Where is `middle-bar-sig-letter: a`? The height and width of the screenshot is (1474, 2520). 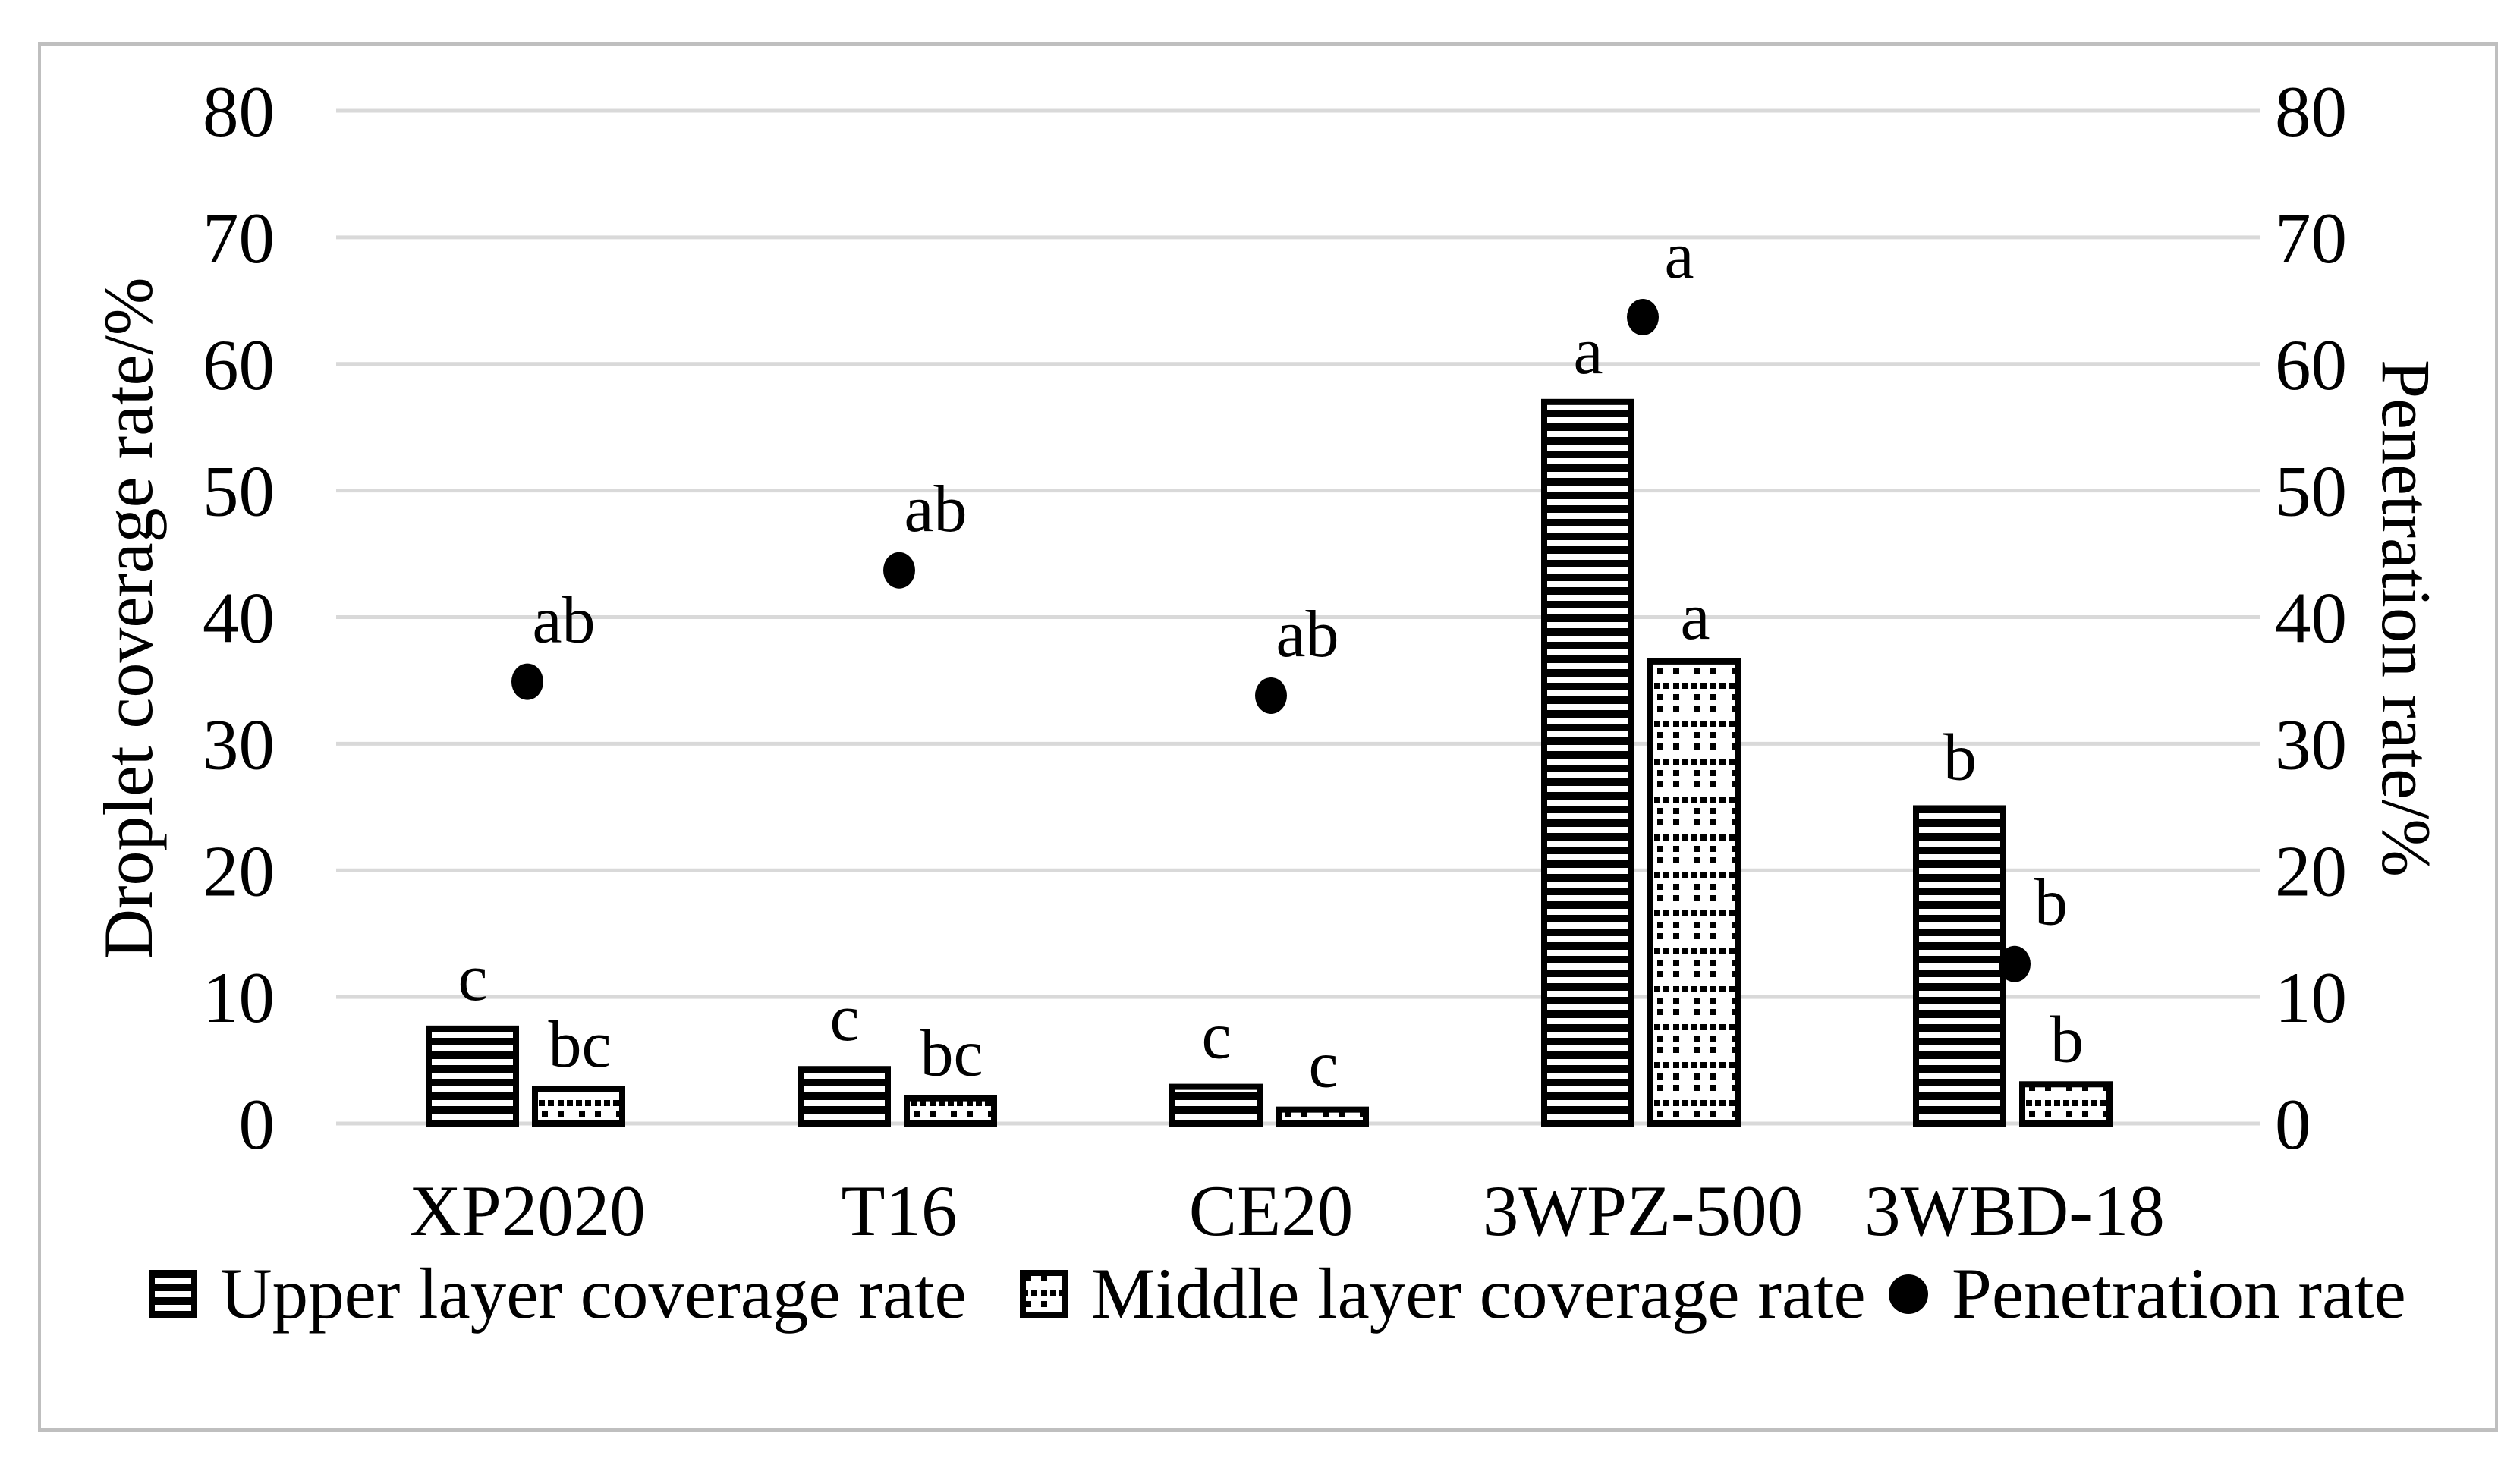
middle-bar-sig-letter: a is located at coordinates (1695, 617).